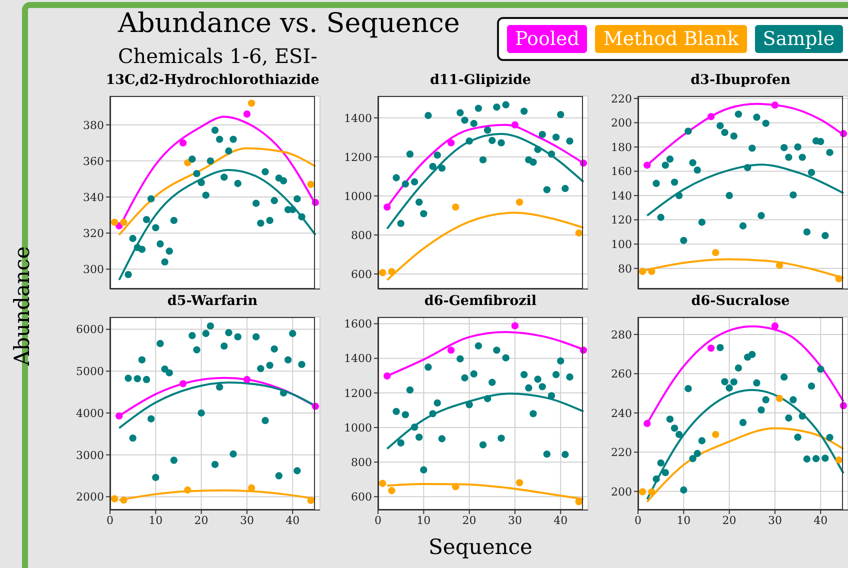 This screenshot has height=568, width=848. What do you see at coordinates (358, 324) in the screenshot?
I see `y-tick-label: 1600` at bounding box center [358, 324].